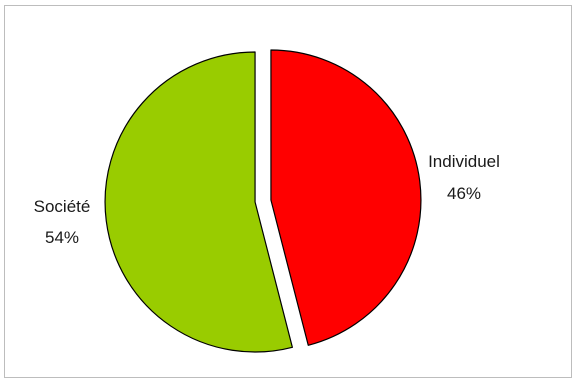  What do you see at coordinates (62, 206) in the screenshot?
I see `slice-label-name: Société` at bounding box center [62, 206].